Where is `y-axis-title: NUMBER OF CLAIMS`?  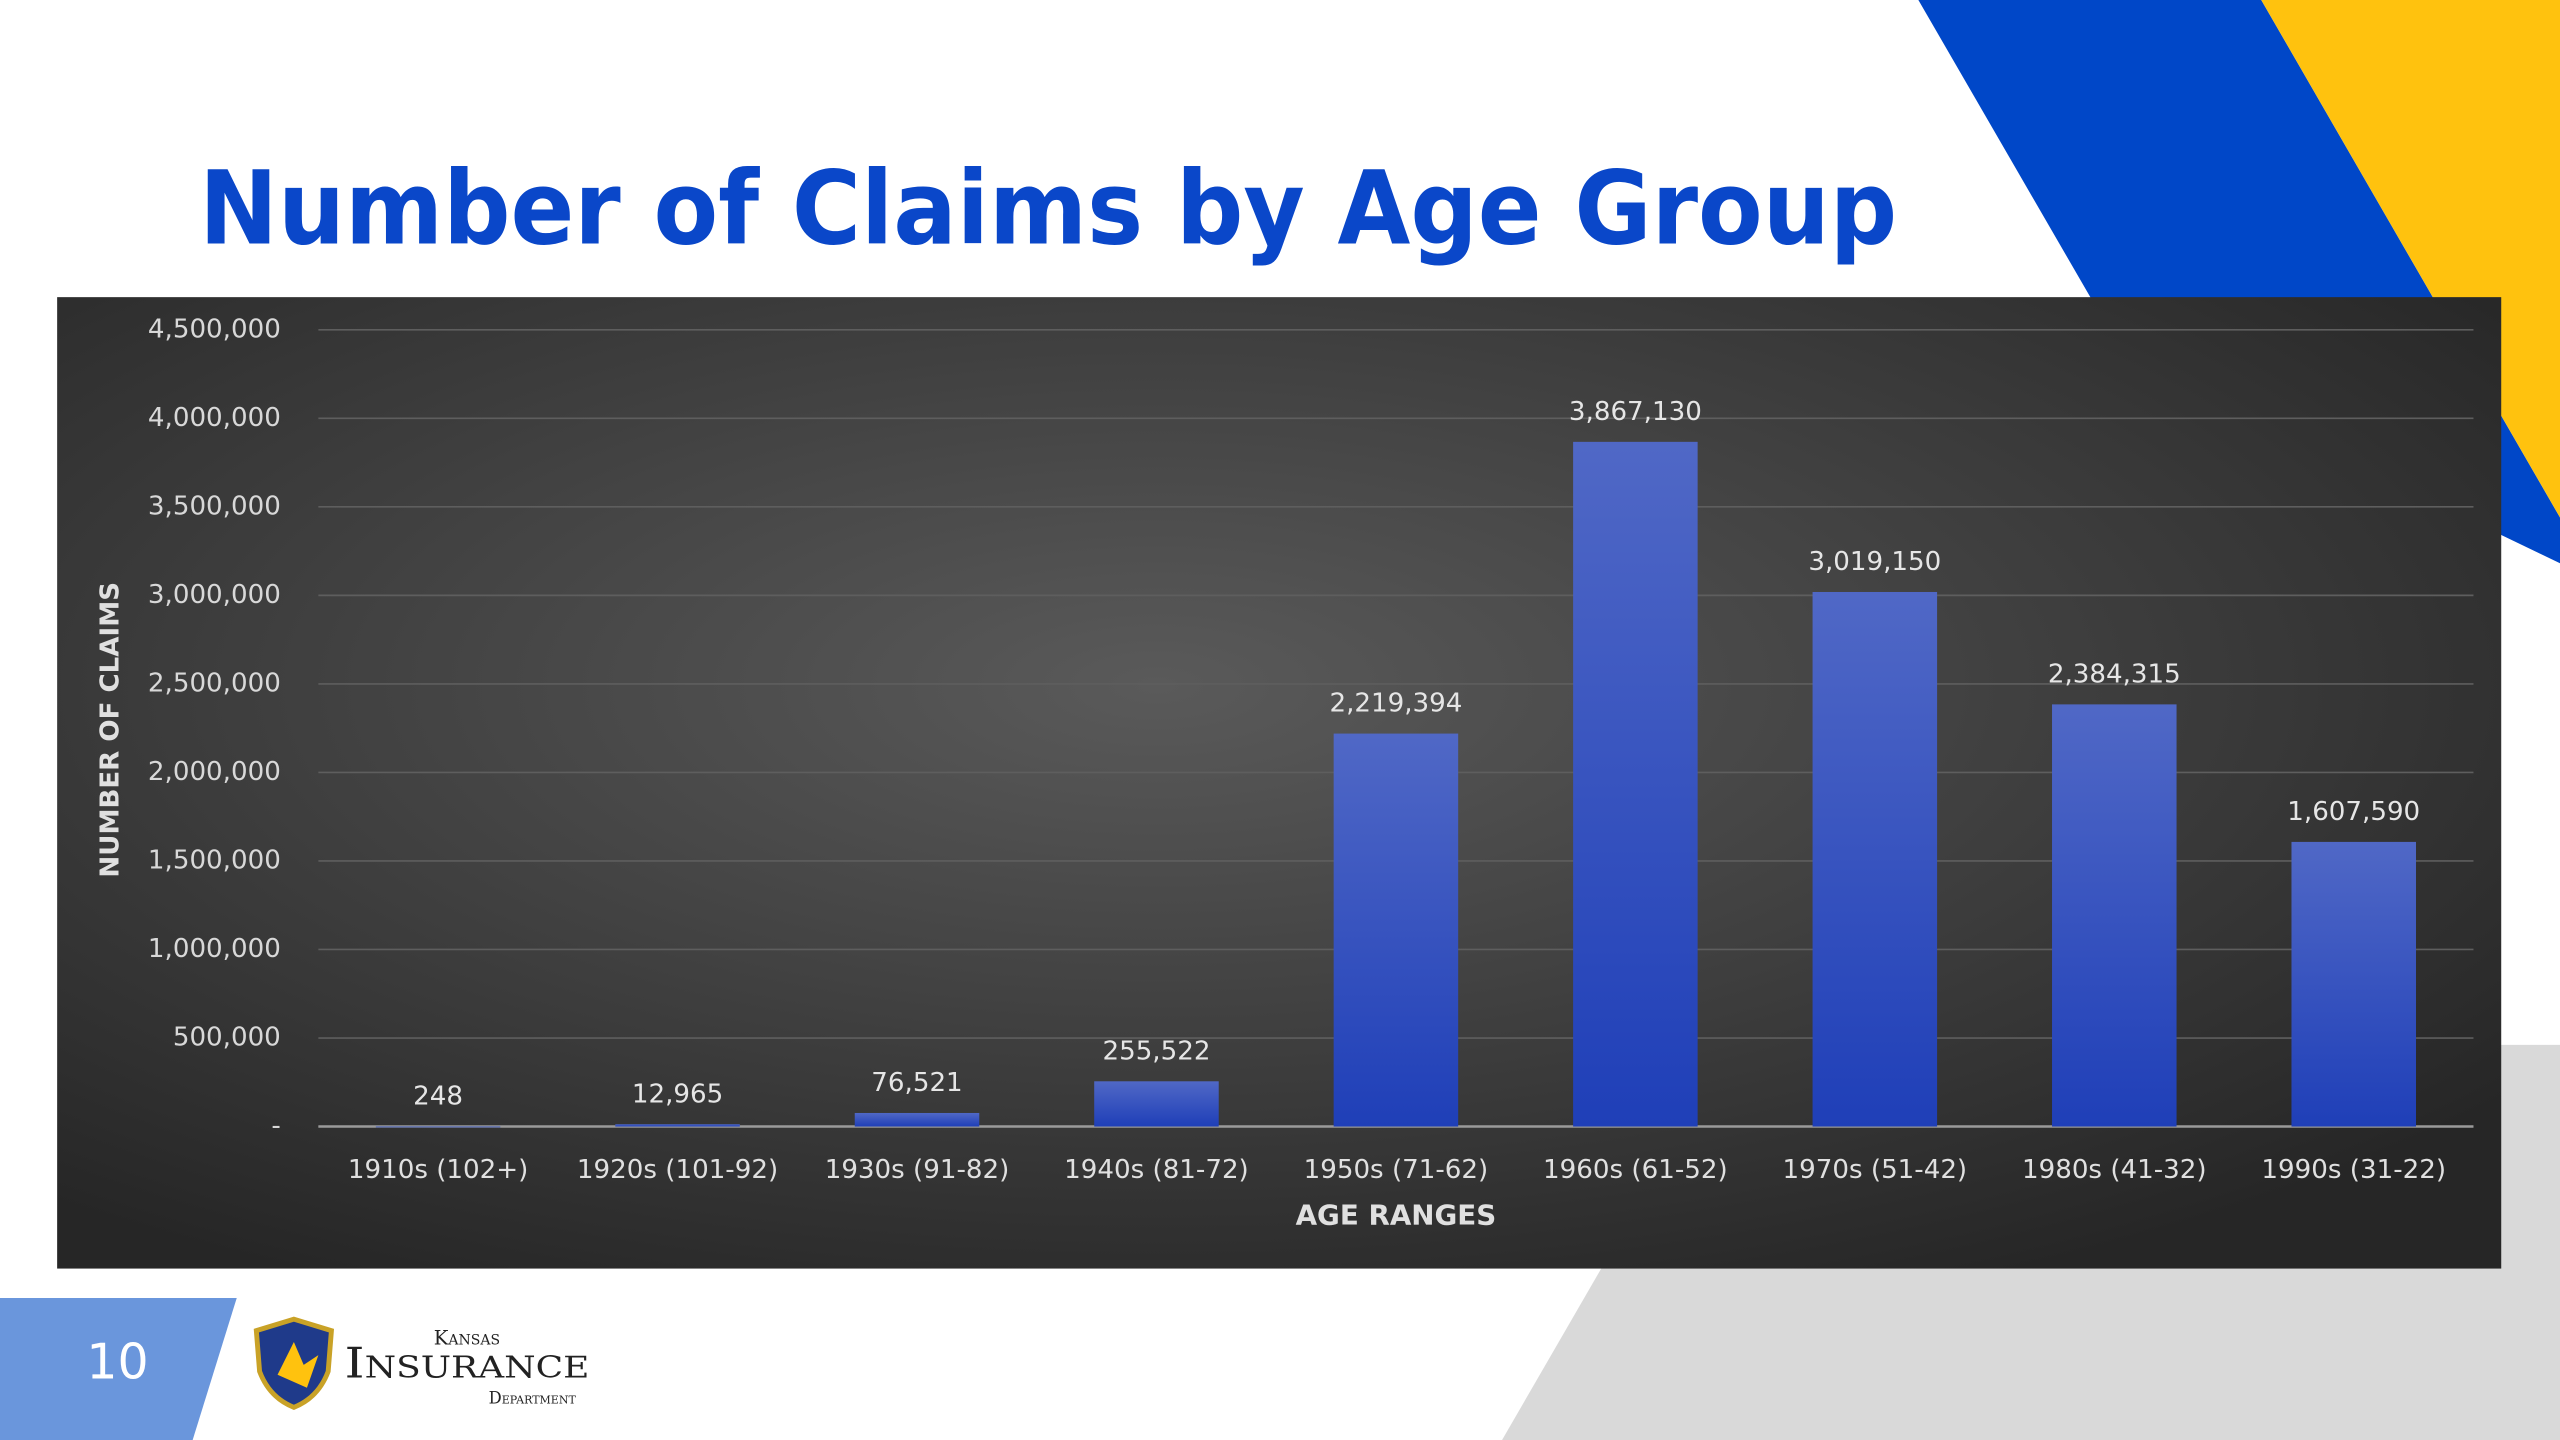
y-axis-title: NUMBER OF CLAIMS is located at coordinates (111, 730).